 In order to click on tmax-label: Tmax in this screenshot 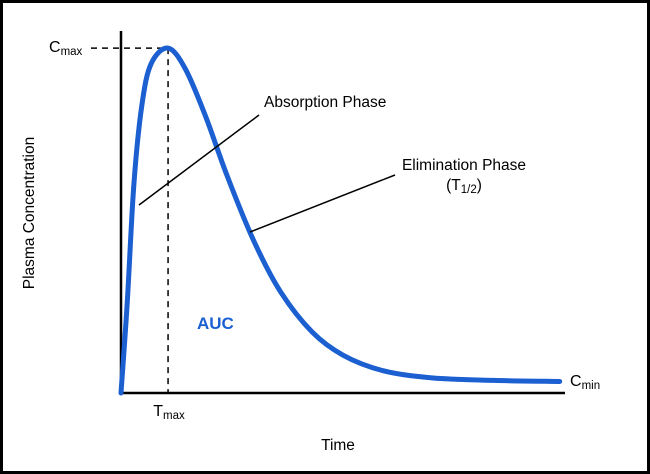, I will do `click(169, 414)`.